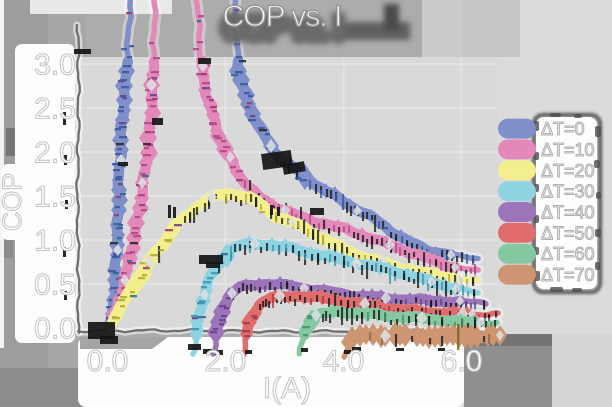  I want to click on svg-text: ΔT=10, so click(568, 150).